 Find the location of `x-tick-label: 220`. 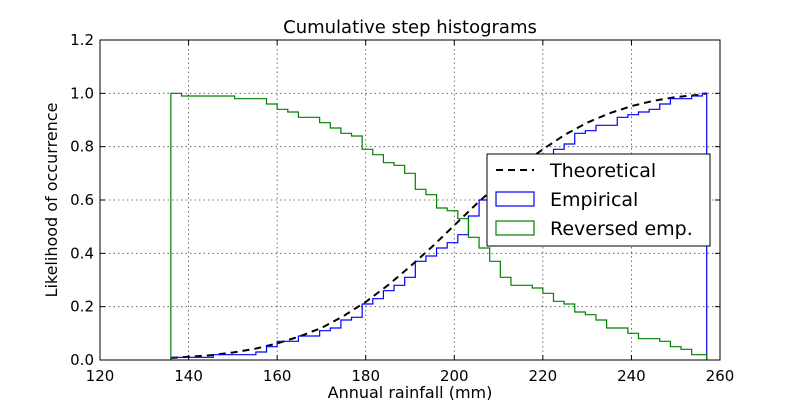

x-tick-label: 220 is located at coordinates (543, 376).